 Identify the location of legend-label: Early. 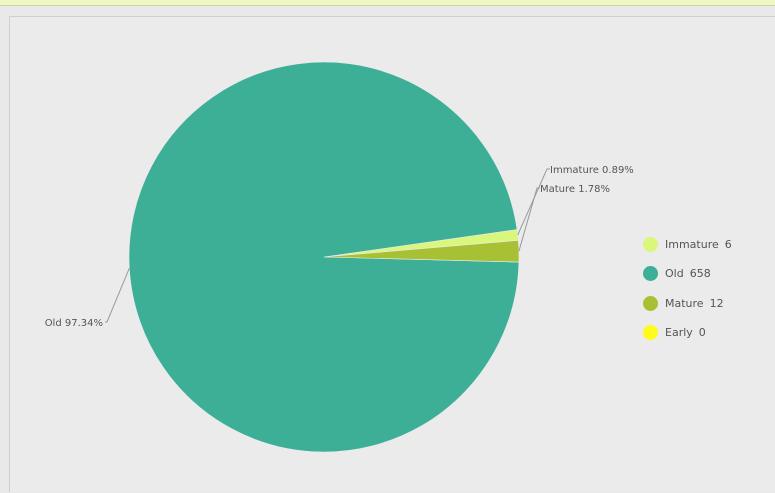
(679, 333).